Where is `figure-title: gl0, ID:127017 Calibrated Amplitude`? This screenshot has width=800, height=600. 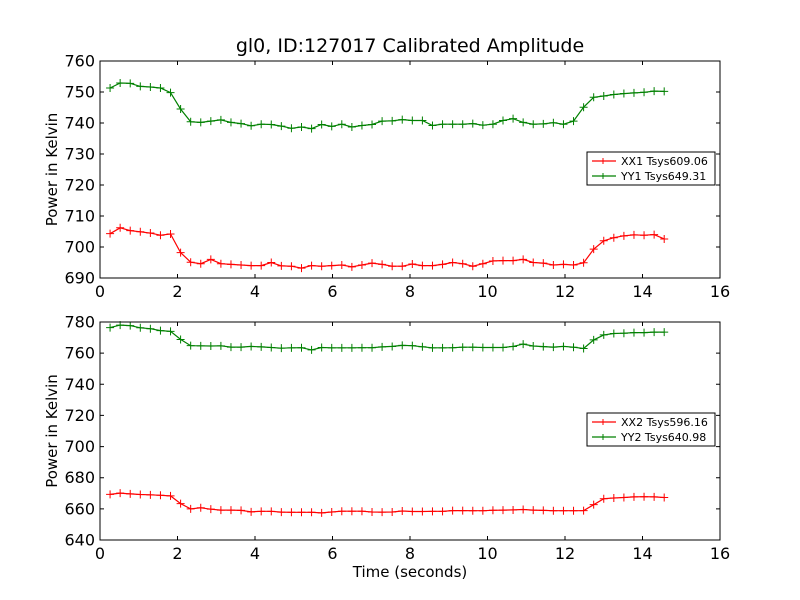 figure-title: gl0, ID:127017 Calibrated Amplitude is located at coordinates (410, 46).